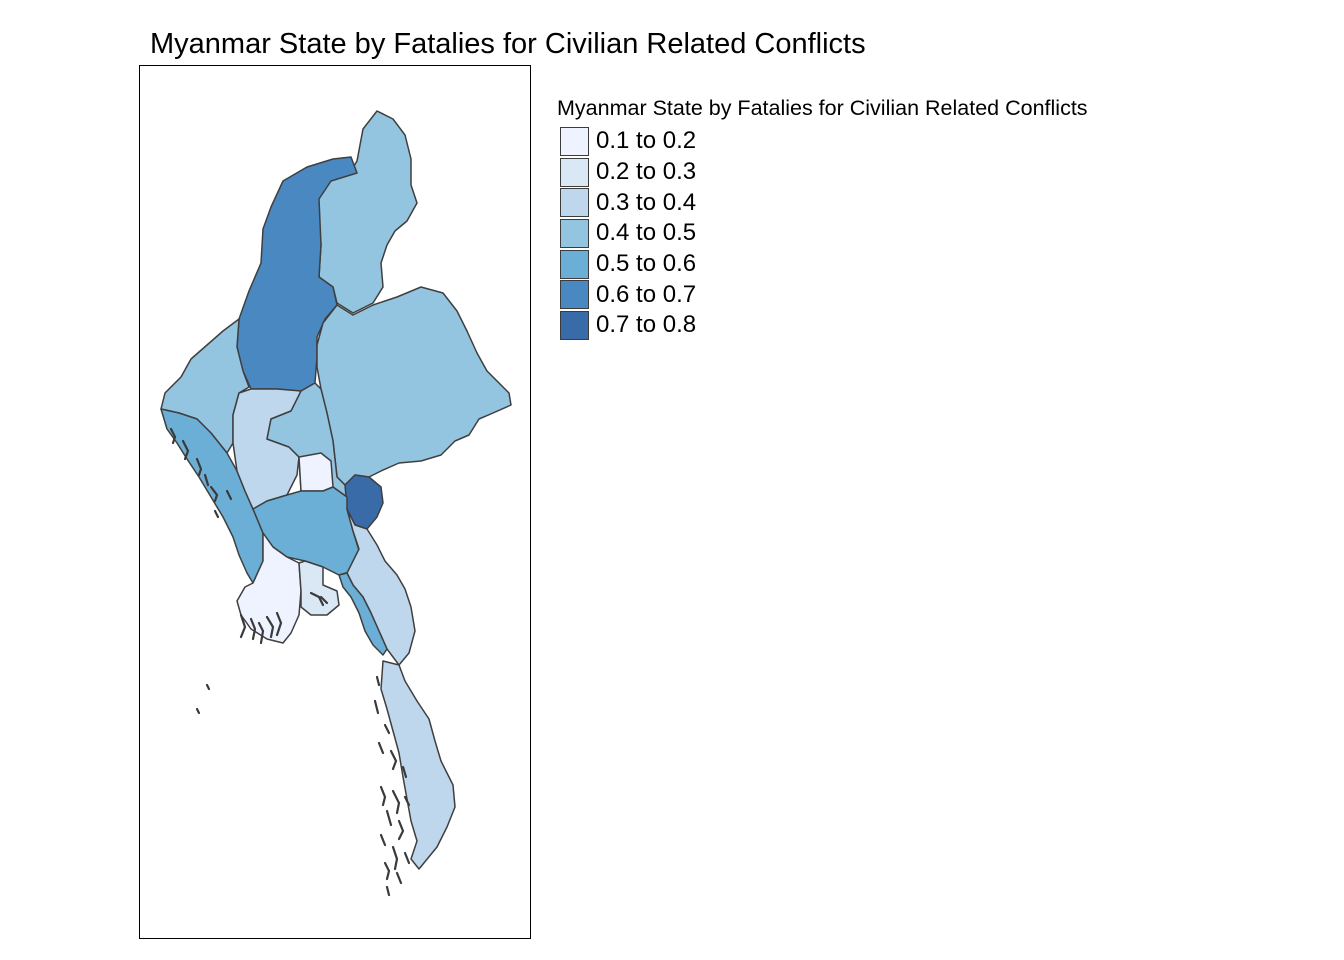  What do you see at coordinates (319, 588) in the screenshot?
I see `region-yangon` at bounding box center [319, 588].